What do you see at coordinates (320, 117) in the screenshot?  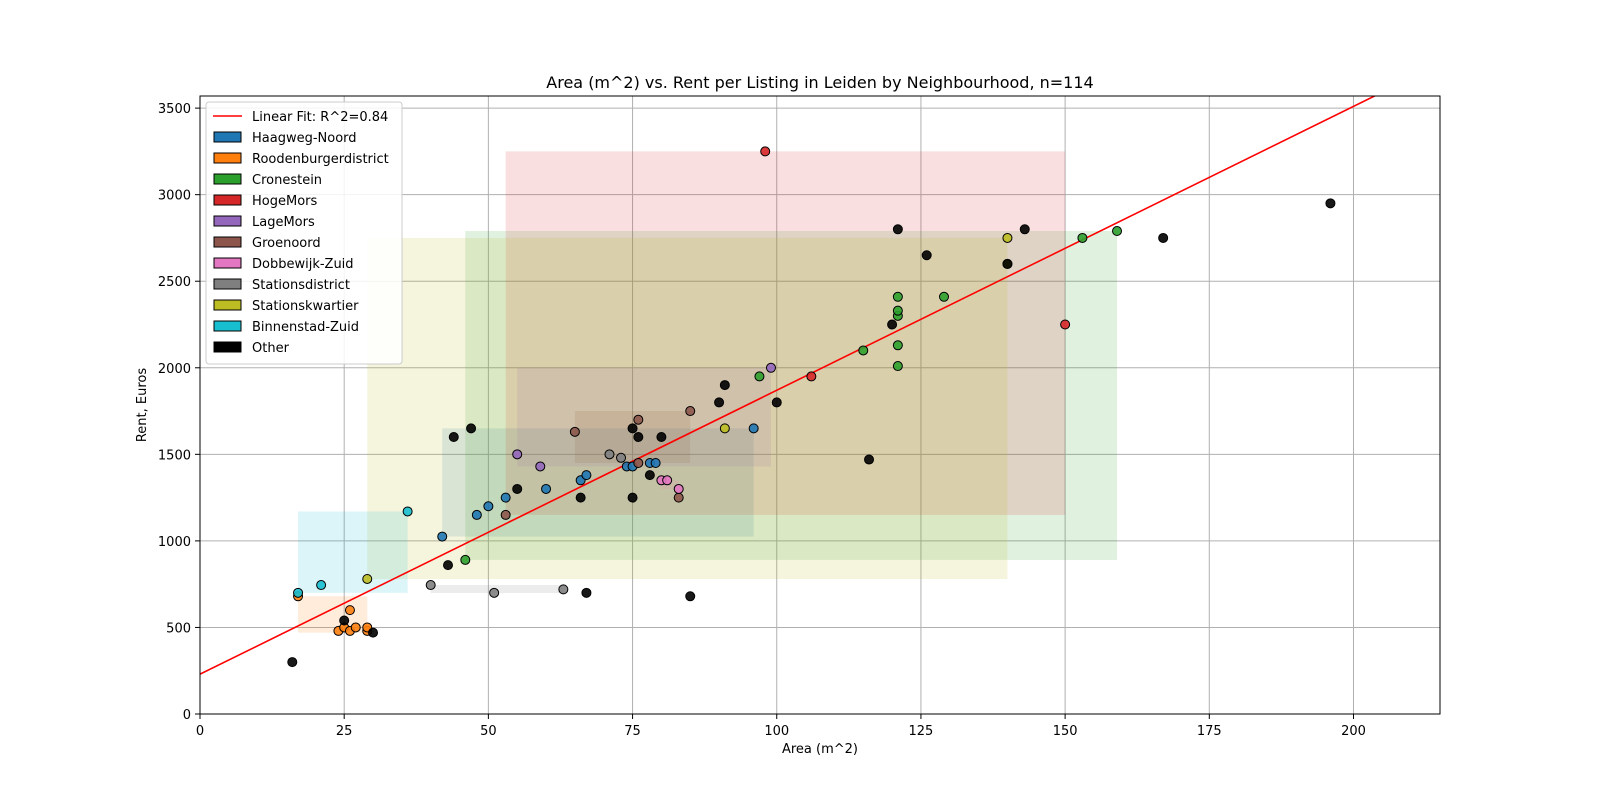 I see `legend-fit-label: Linear Fit: R^2=0.84` at bounding box center [320, 117].